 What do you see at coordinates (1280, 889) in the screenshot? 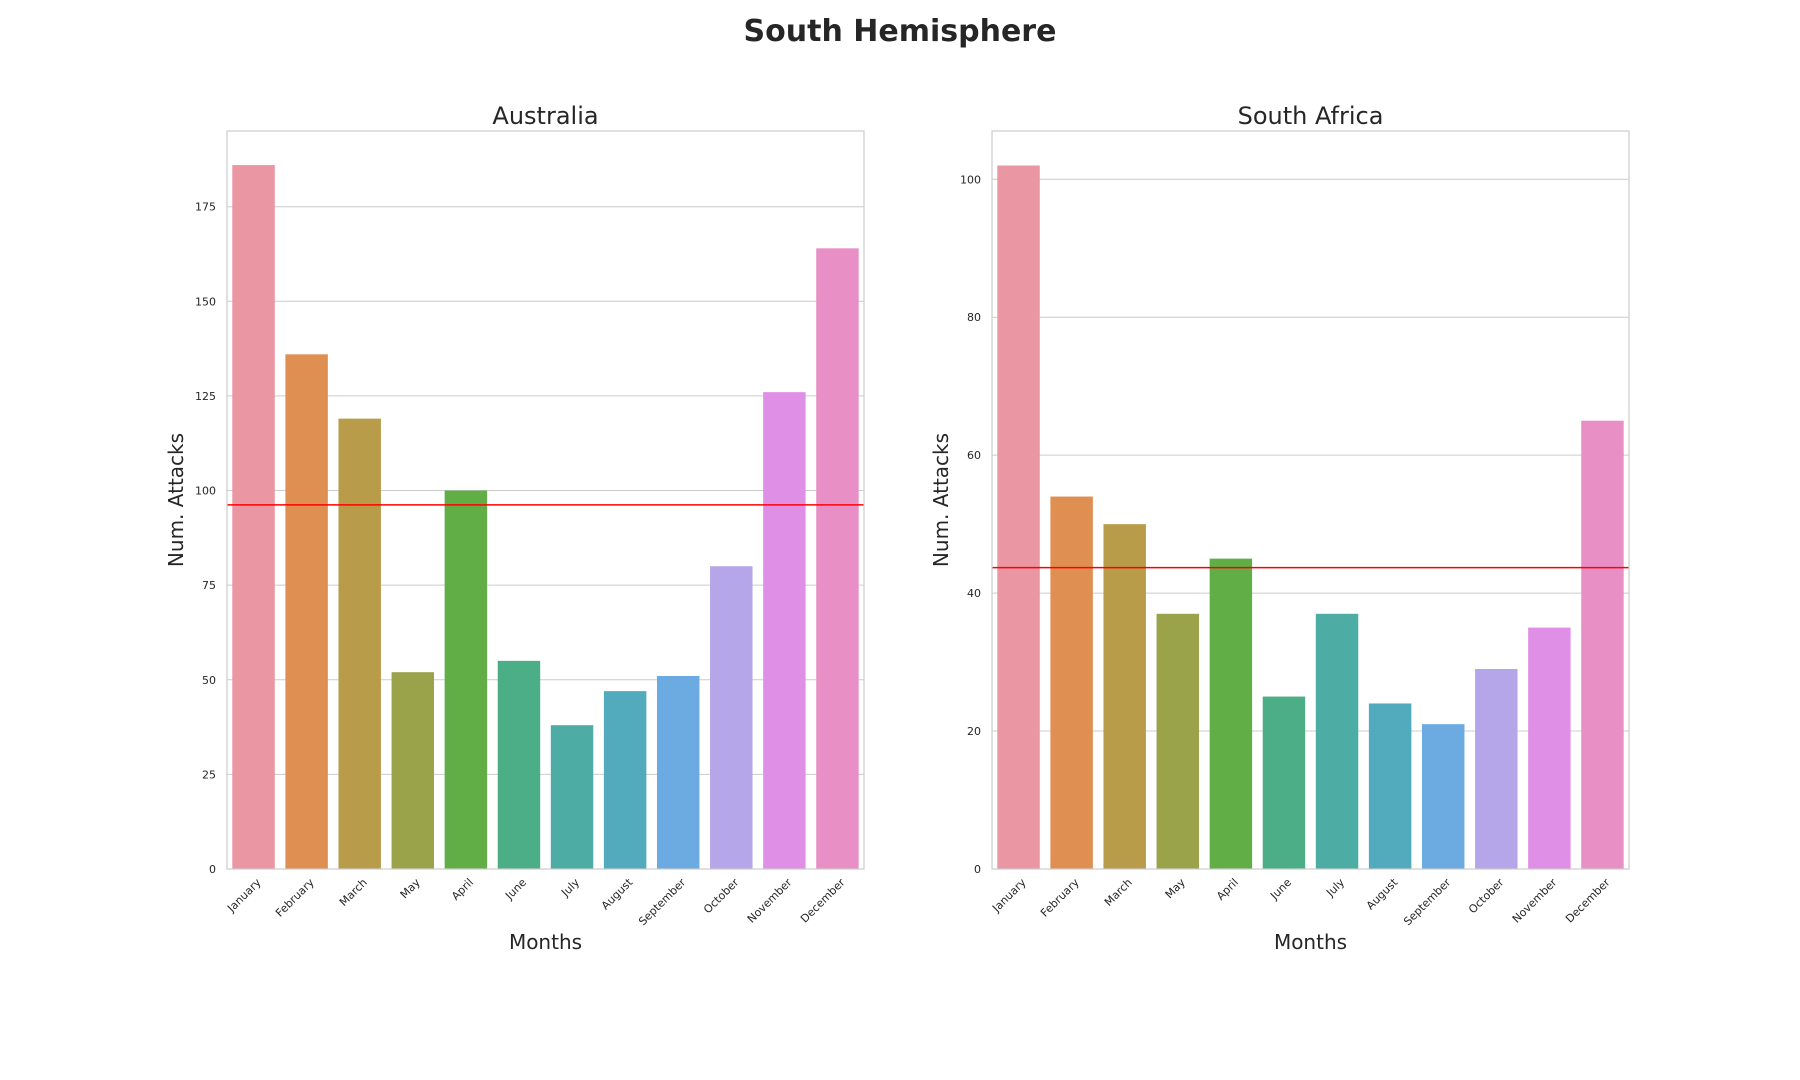
I see `south-africa-x-tick-label: June` at bounding box center [1280, 889].